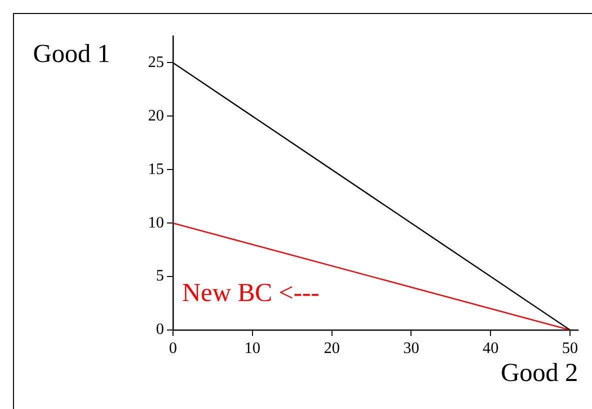 The image size is (592, 409). What do you see at coordinates (332, 348) in the screenshot?
I see `x-tick-label: 20` at bounding box center [332, 348].